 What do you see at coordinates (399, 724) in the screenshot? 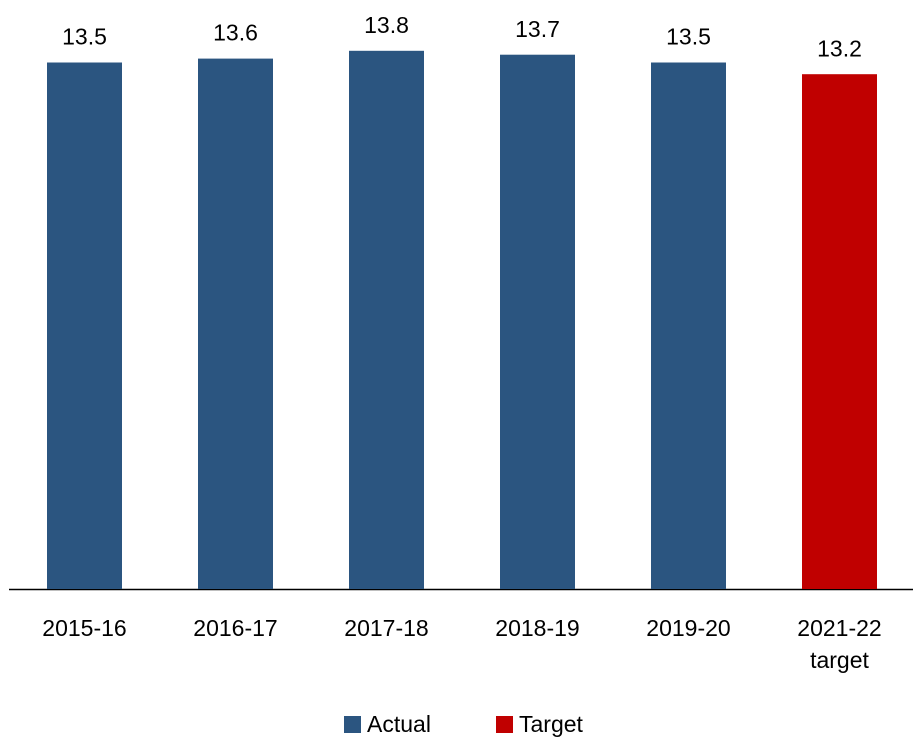
I see `legend-label: Actual` at bounding box center [399, 724].